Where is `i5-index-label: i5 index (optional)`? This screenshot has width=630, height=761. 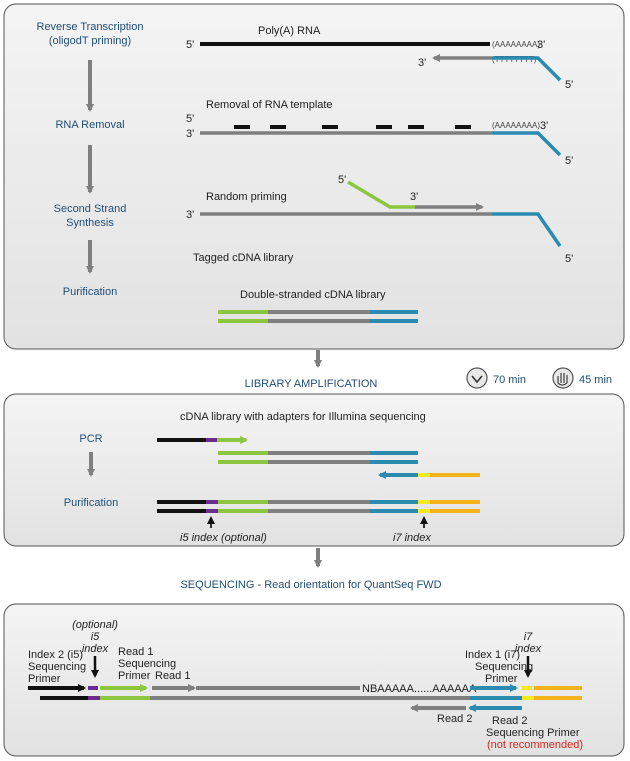
i5-index-label: i5 index (optional) is located at coordinates (223, 538).